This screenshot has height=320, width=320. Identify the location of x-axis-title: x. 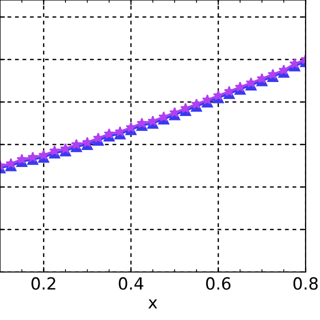
(153, 303).